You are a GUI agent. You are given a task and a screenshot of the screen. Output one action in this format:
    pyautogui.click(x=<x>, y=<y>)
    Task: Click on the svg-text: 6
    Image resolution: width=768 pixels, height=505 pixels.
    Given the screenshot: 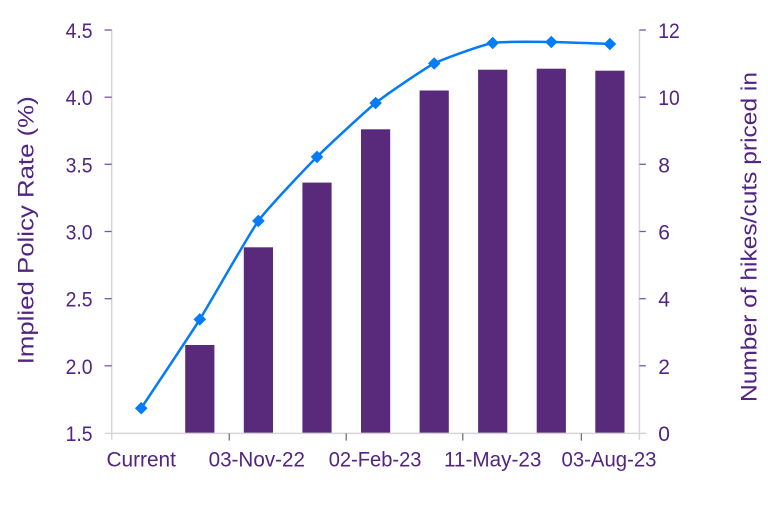 What is the action you would take?
    pyautogui.click(x=664, y=233)
    